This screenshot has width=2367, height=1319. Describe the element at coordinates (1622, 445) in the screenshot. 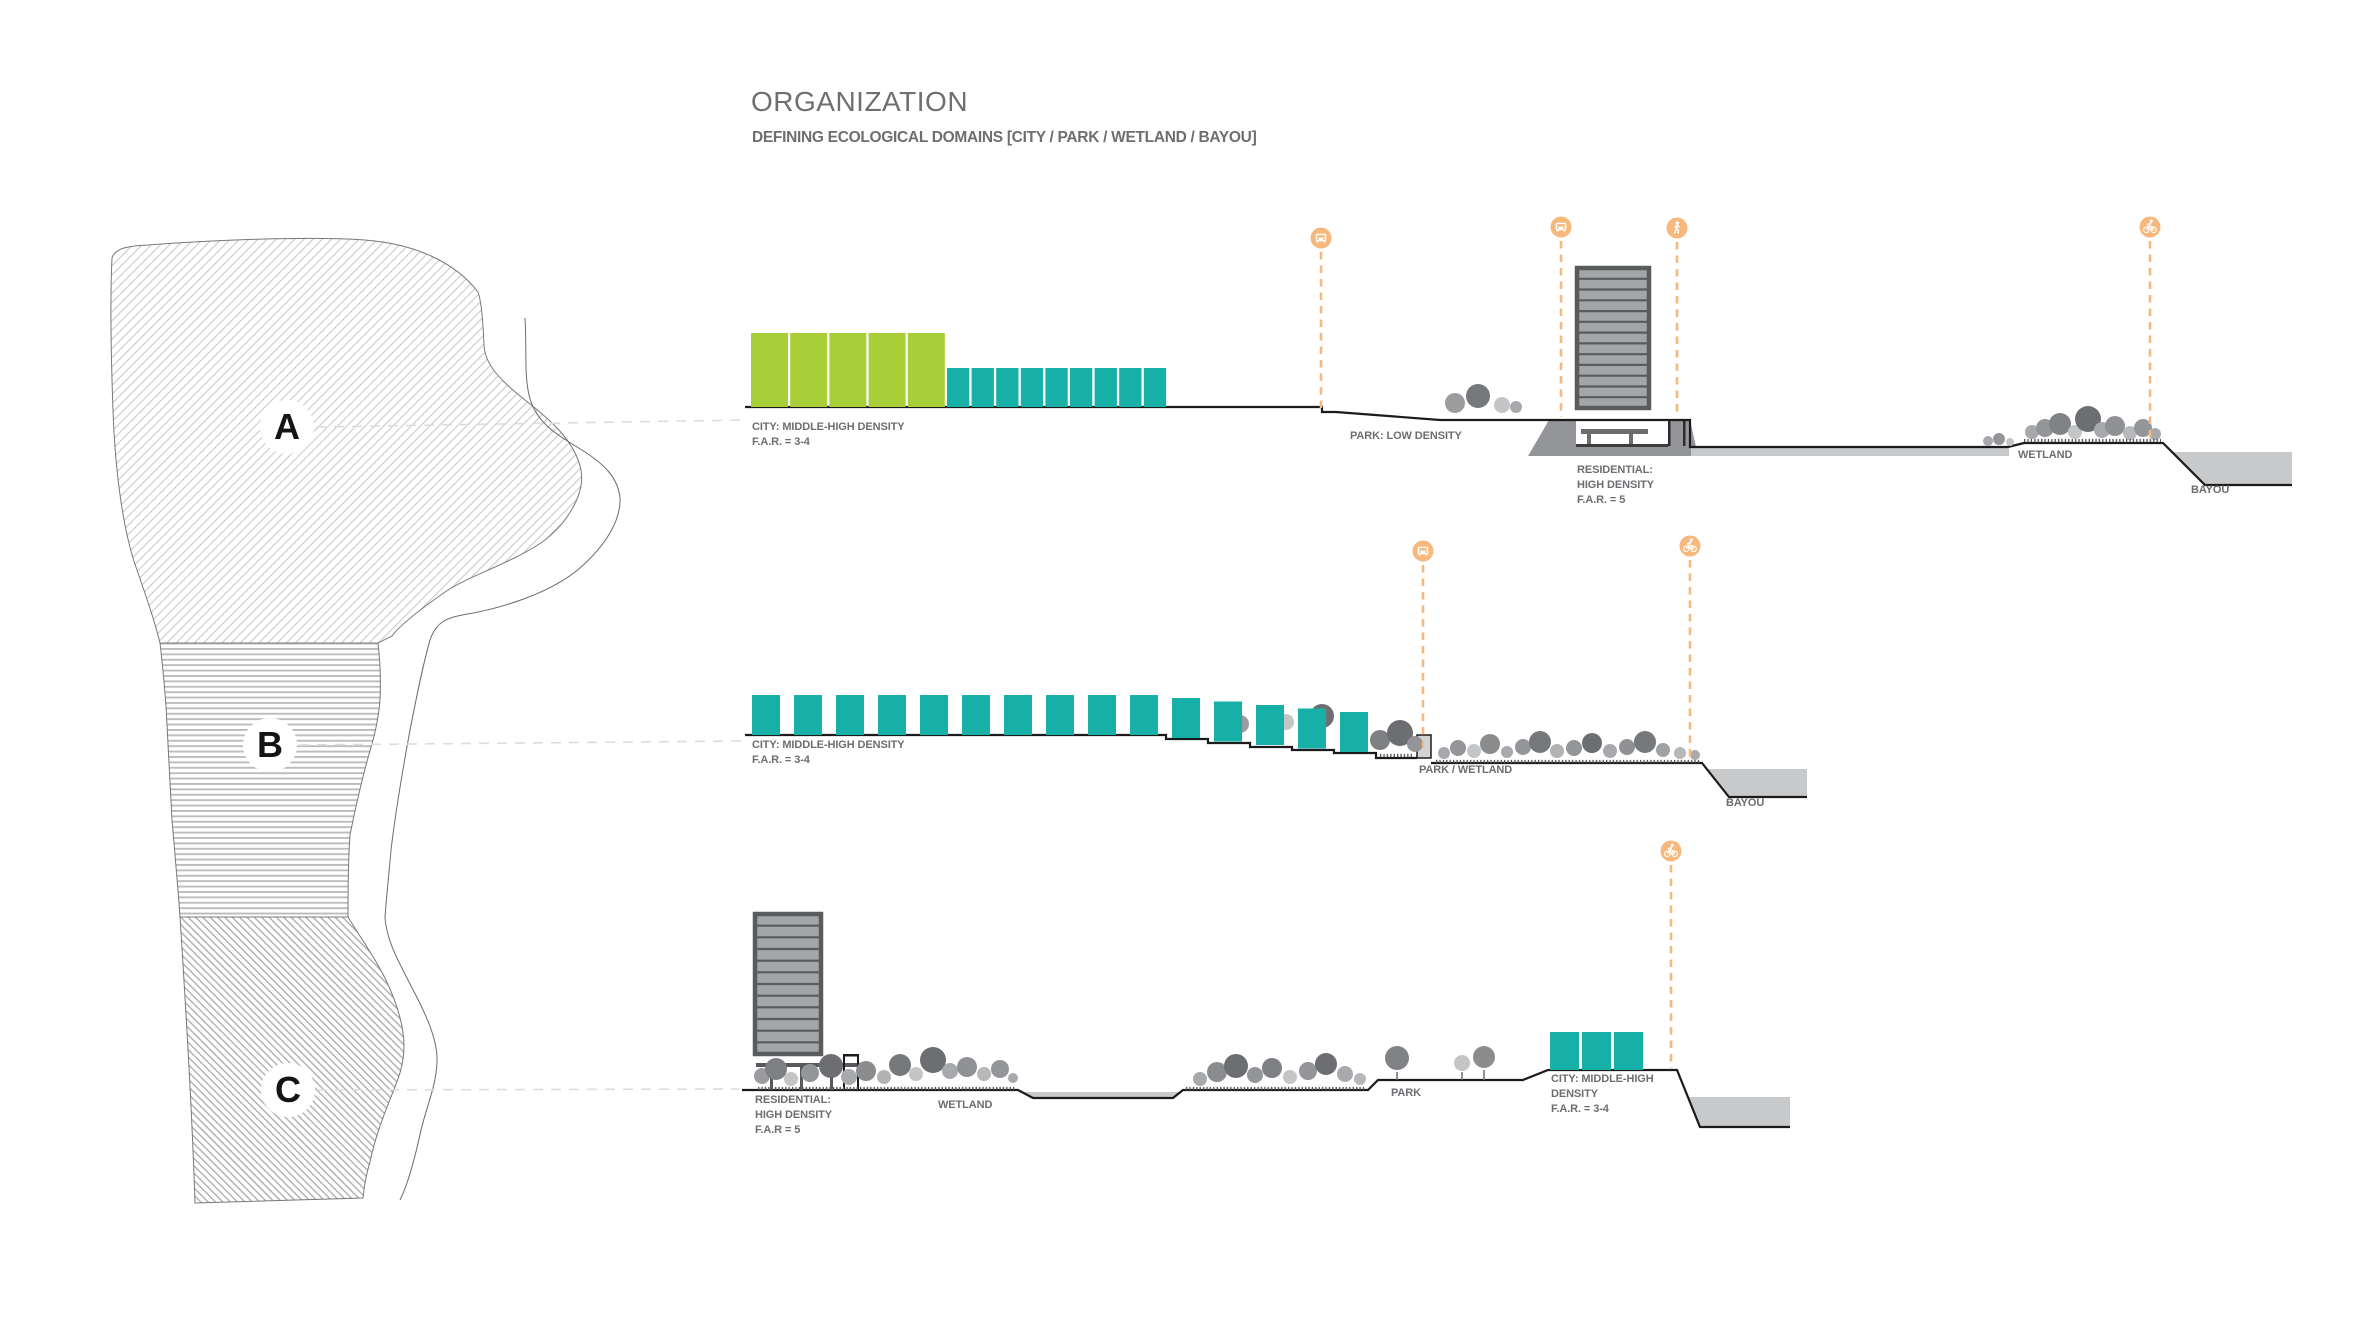

I see `podium-base-a` at that location.